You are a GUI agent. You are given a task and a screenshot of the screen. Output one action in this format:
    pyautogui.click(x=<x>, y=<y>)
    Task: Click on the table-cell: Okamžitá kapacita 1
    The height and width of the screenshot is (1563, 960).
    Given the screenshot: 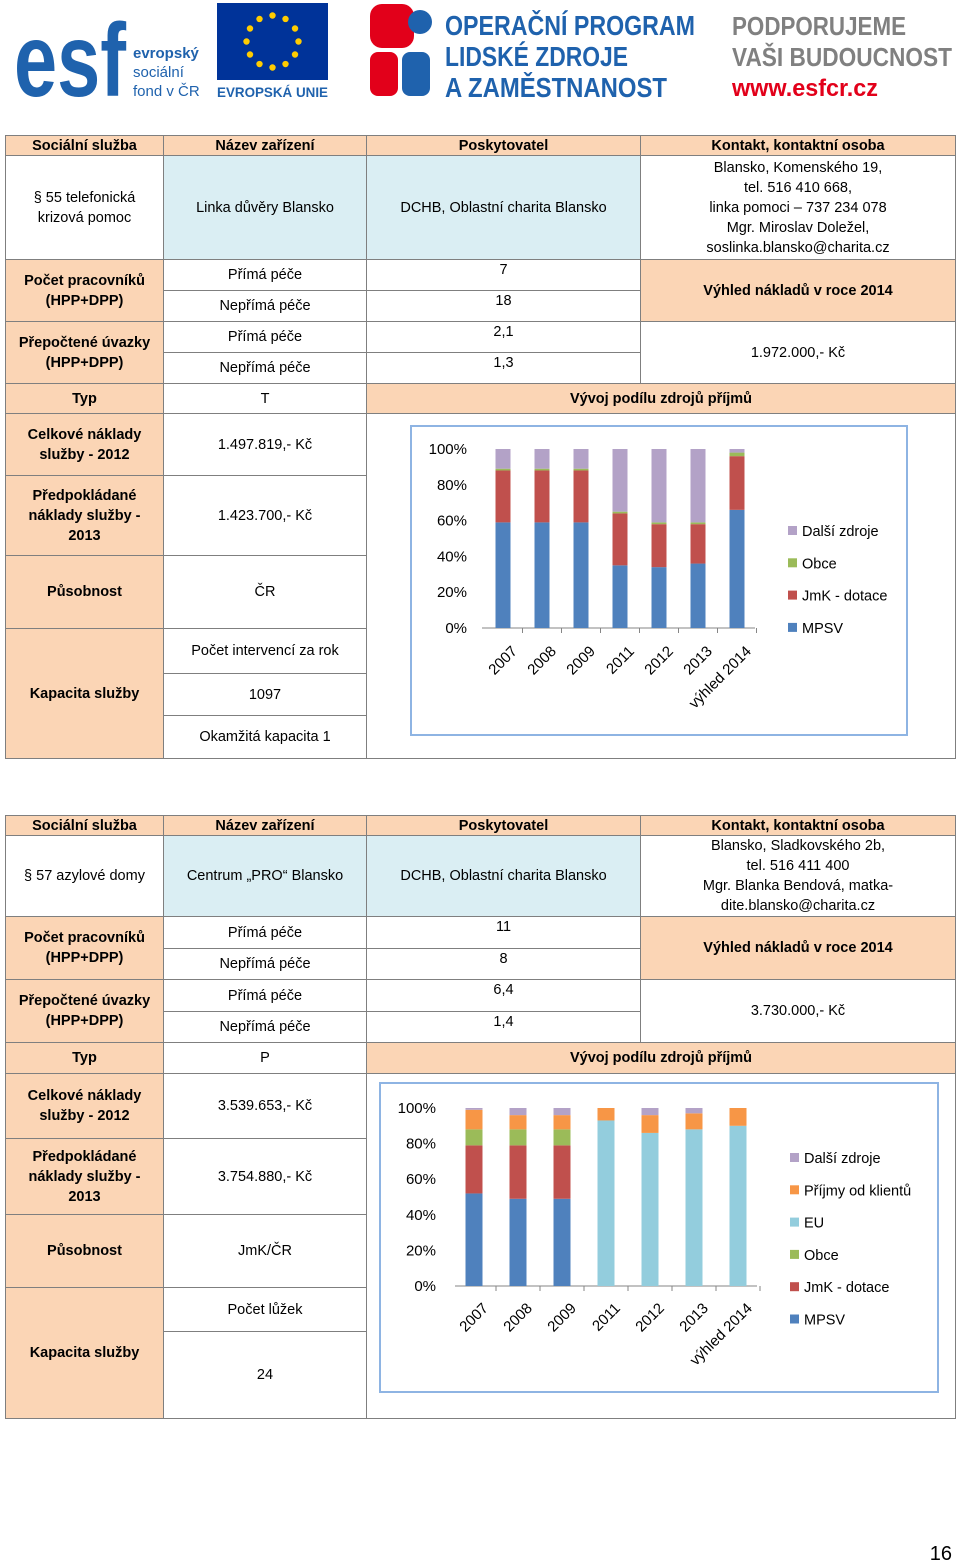 What is the action you would take?
    pyautogui.click(x=265, y=737)
    